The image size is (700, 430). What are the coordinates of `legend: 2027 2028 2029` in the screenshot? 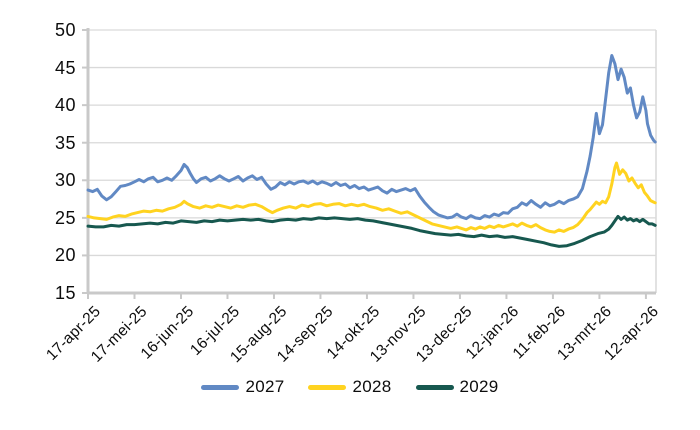 It's located at (350, 387).